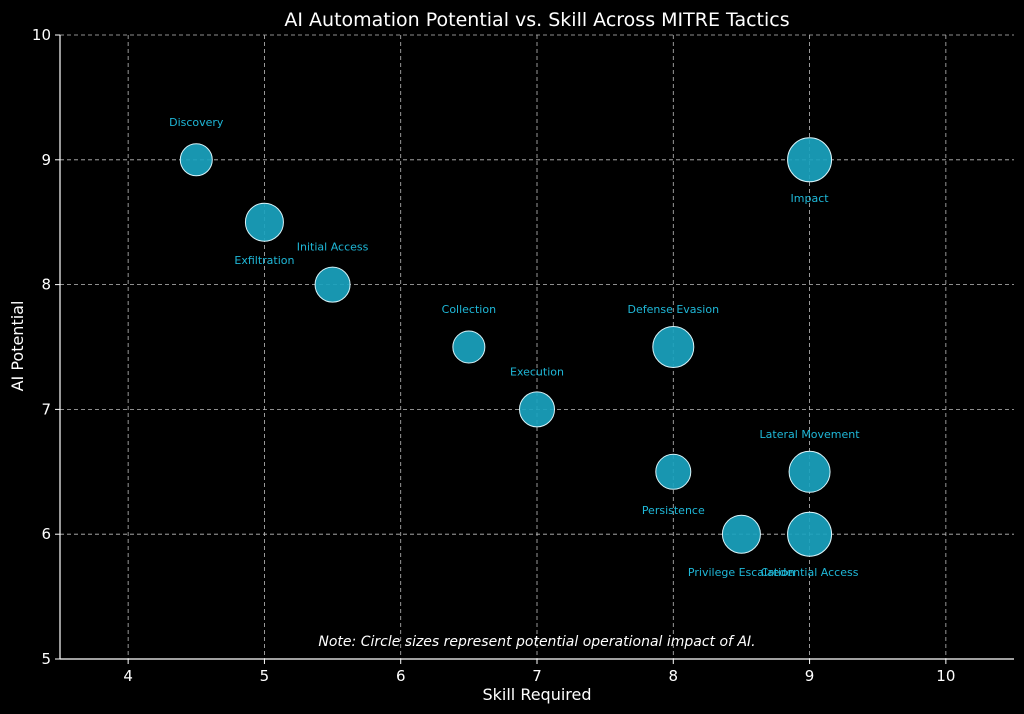 This screenshot has height=714, width=1024. What do you see at coordinates (46, 285) in the screenshot?
I see `y-tick-label: 8` at bounding box center [46, 285].